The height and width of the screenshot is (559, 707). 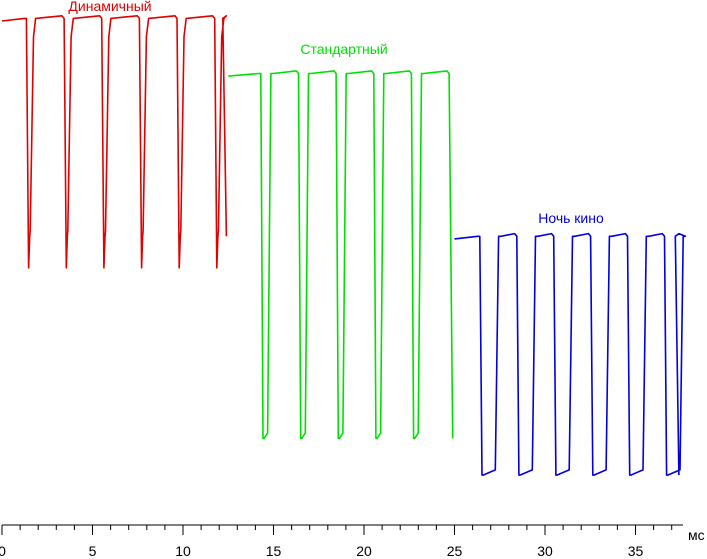 I want to click on x-tick-label: 0, so click(x=3, y=551).